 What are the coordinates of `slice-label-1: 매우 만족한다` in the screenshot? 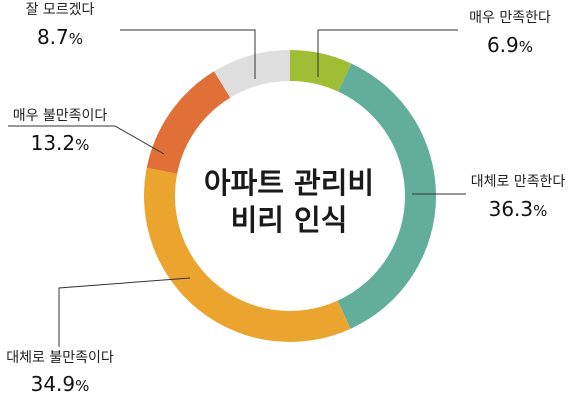 It's located at (510, 18).